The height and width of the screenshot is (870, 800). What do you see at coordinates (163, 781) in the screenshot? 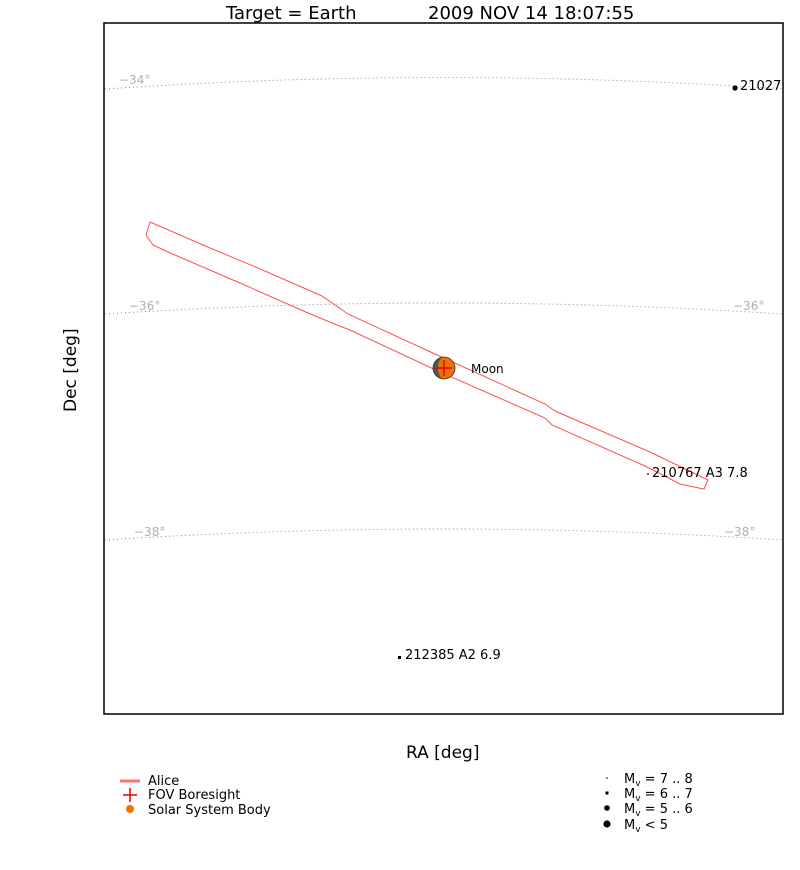
I see `legend-alice-label: Alice` at bounding box center [163, 781].